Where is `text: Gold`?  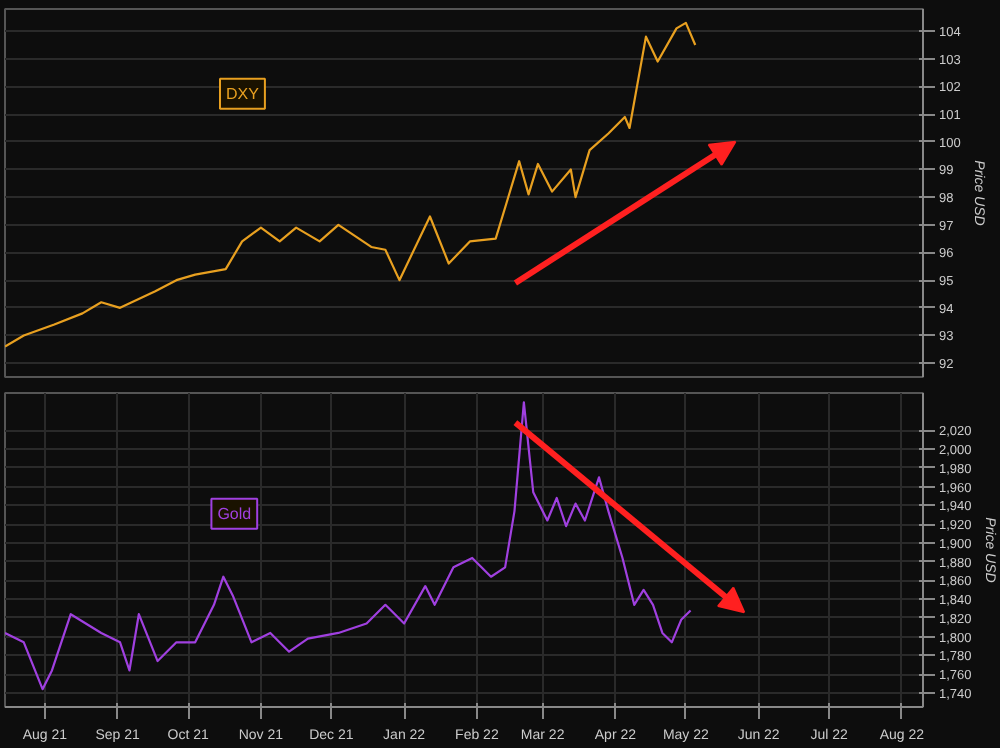 text: Gold is located at coordinates (234, 513).